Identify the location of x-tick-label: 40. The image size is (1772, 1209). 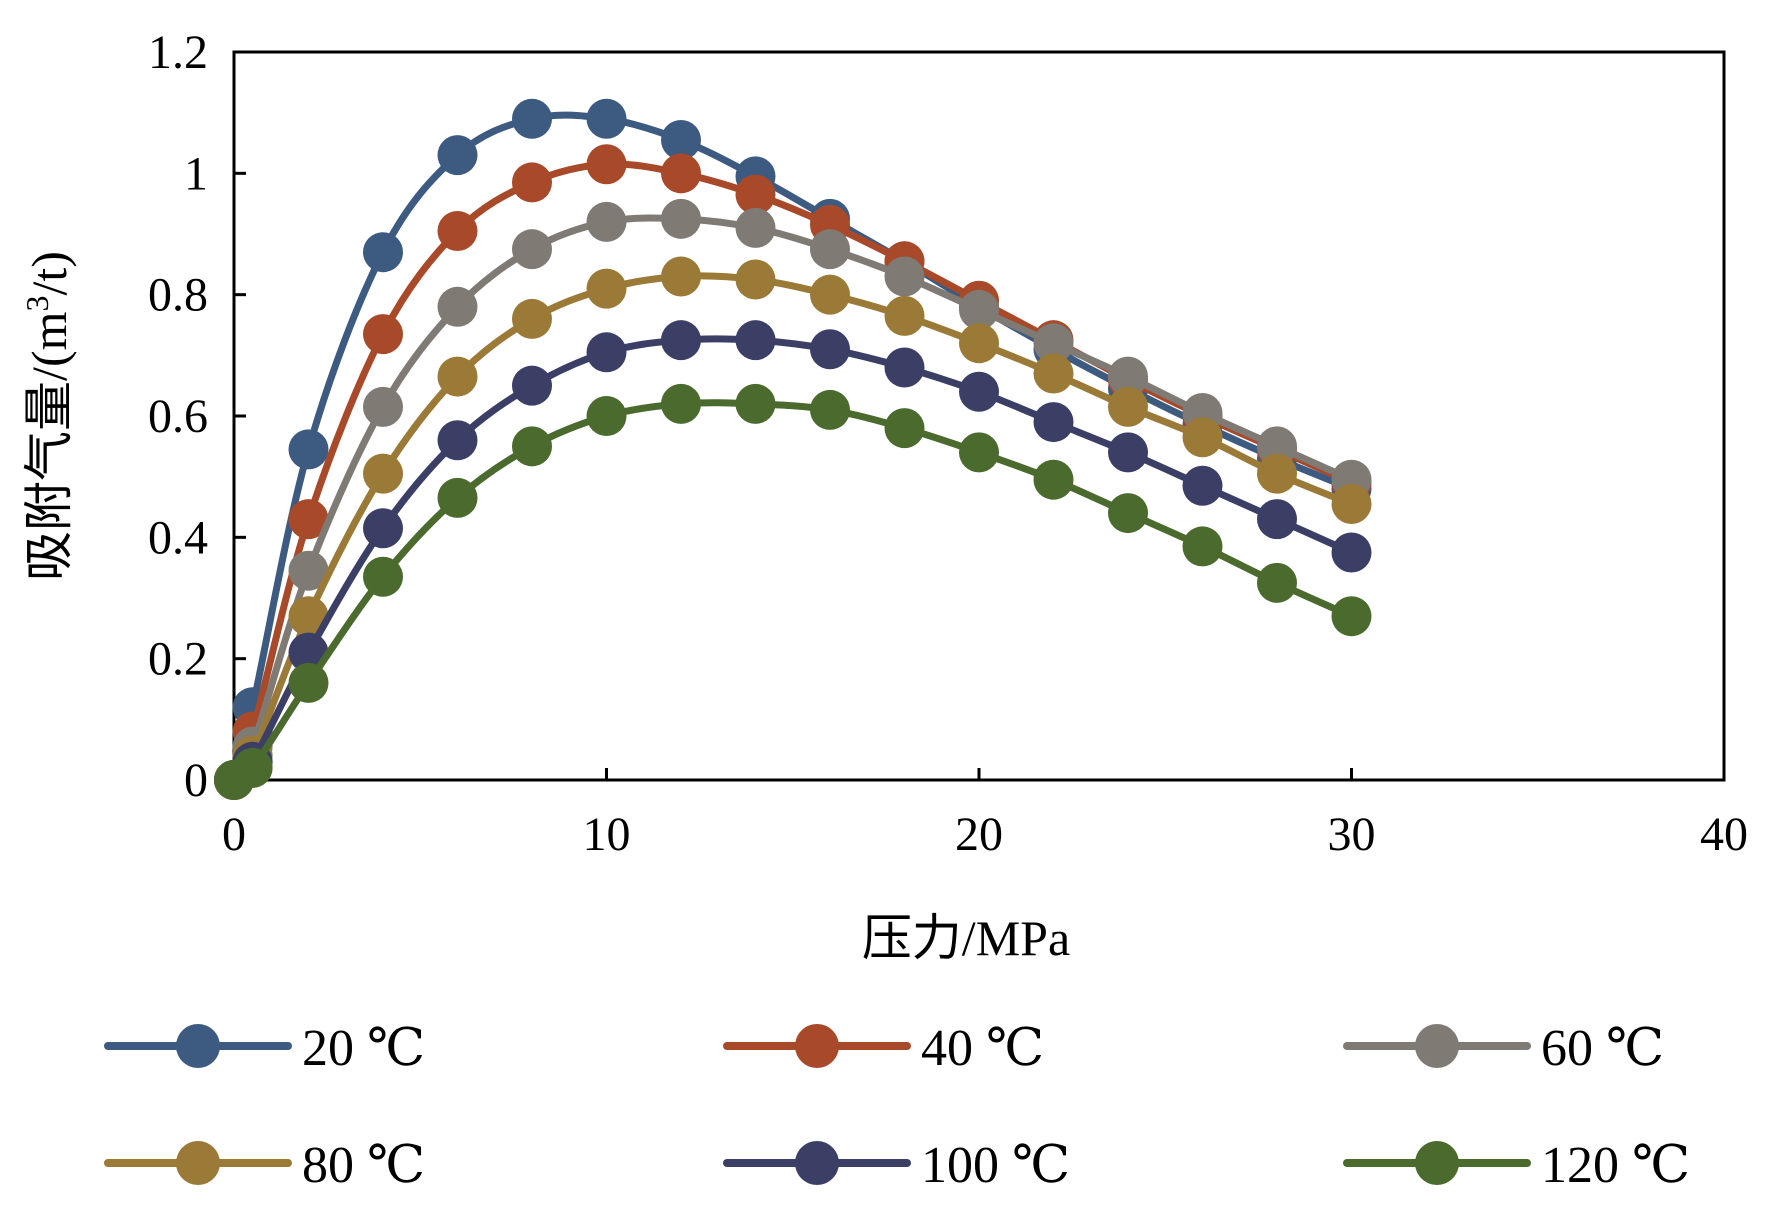
(1724, 834).